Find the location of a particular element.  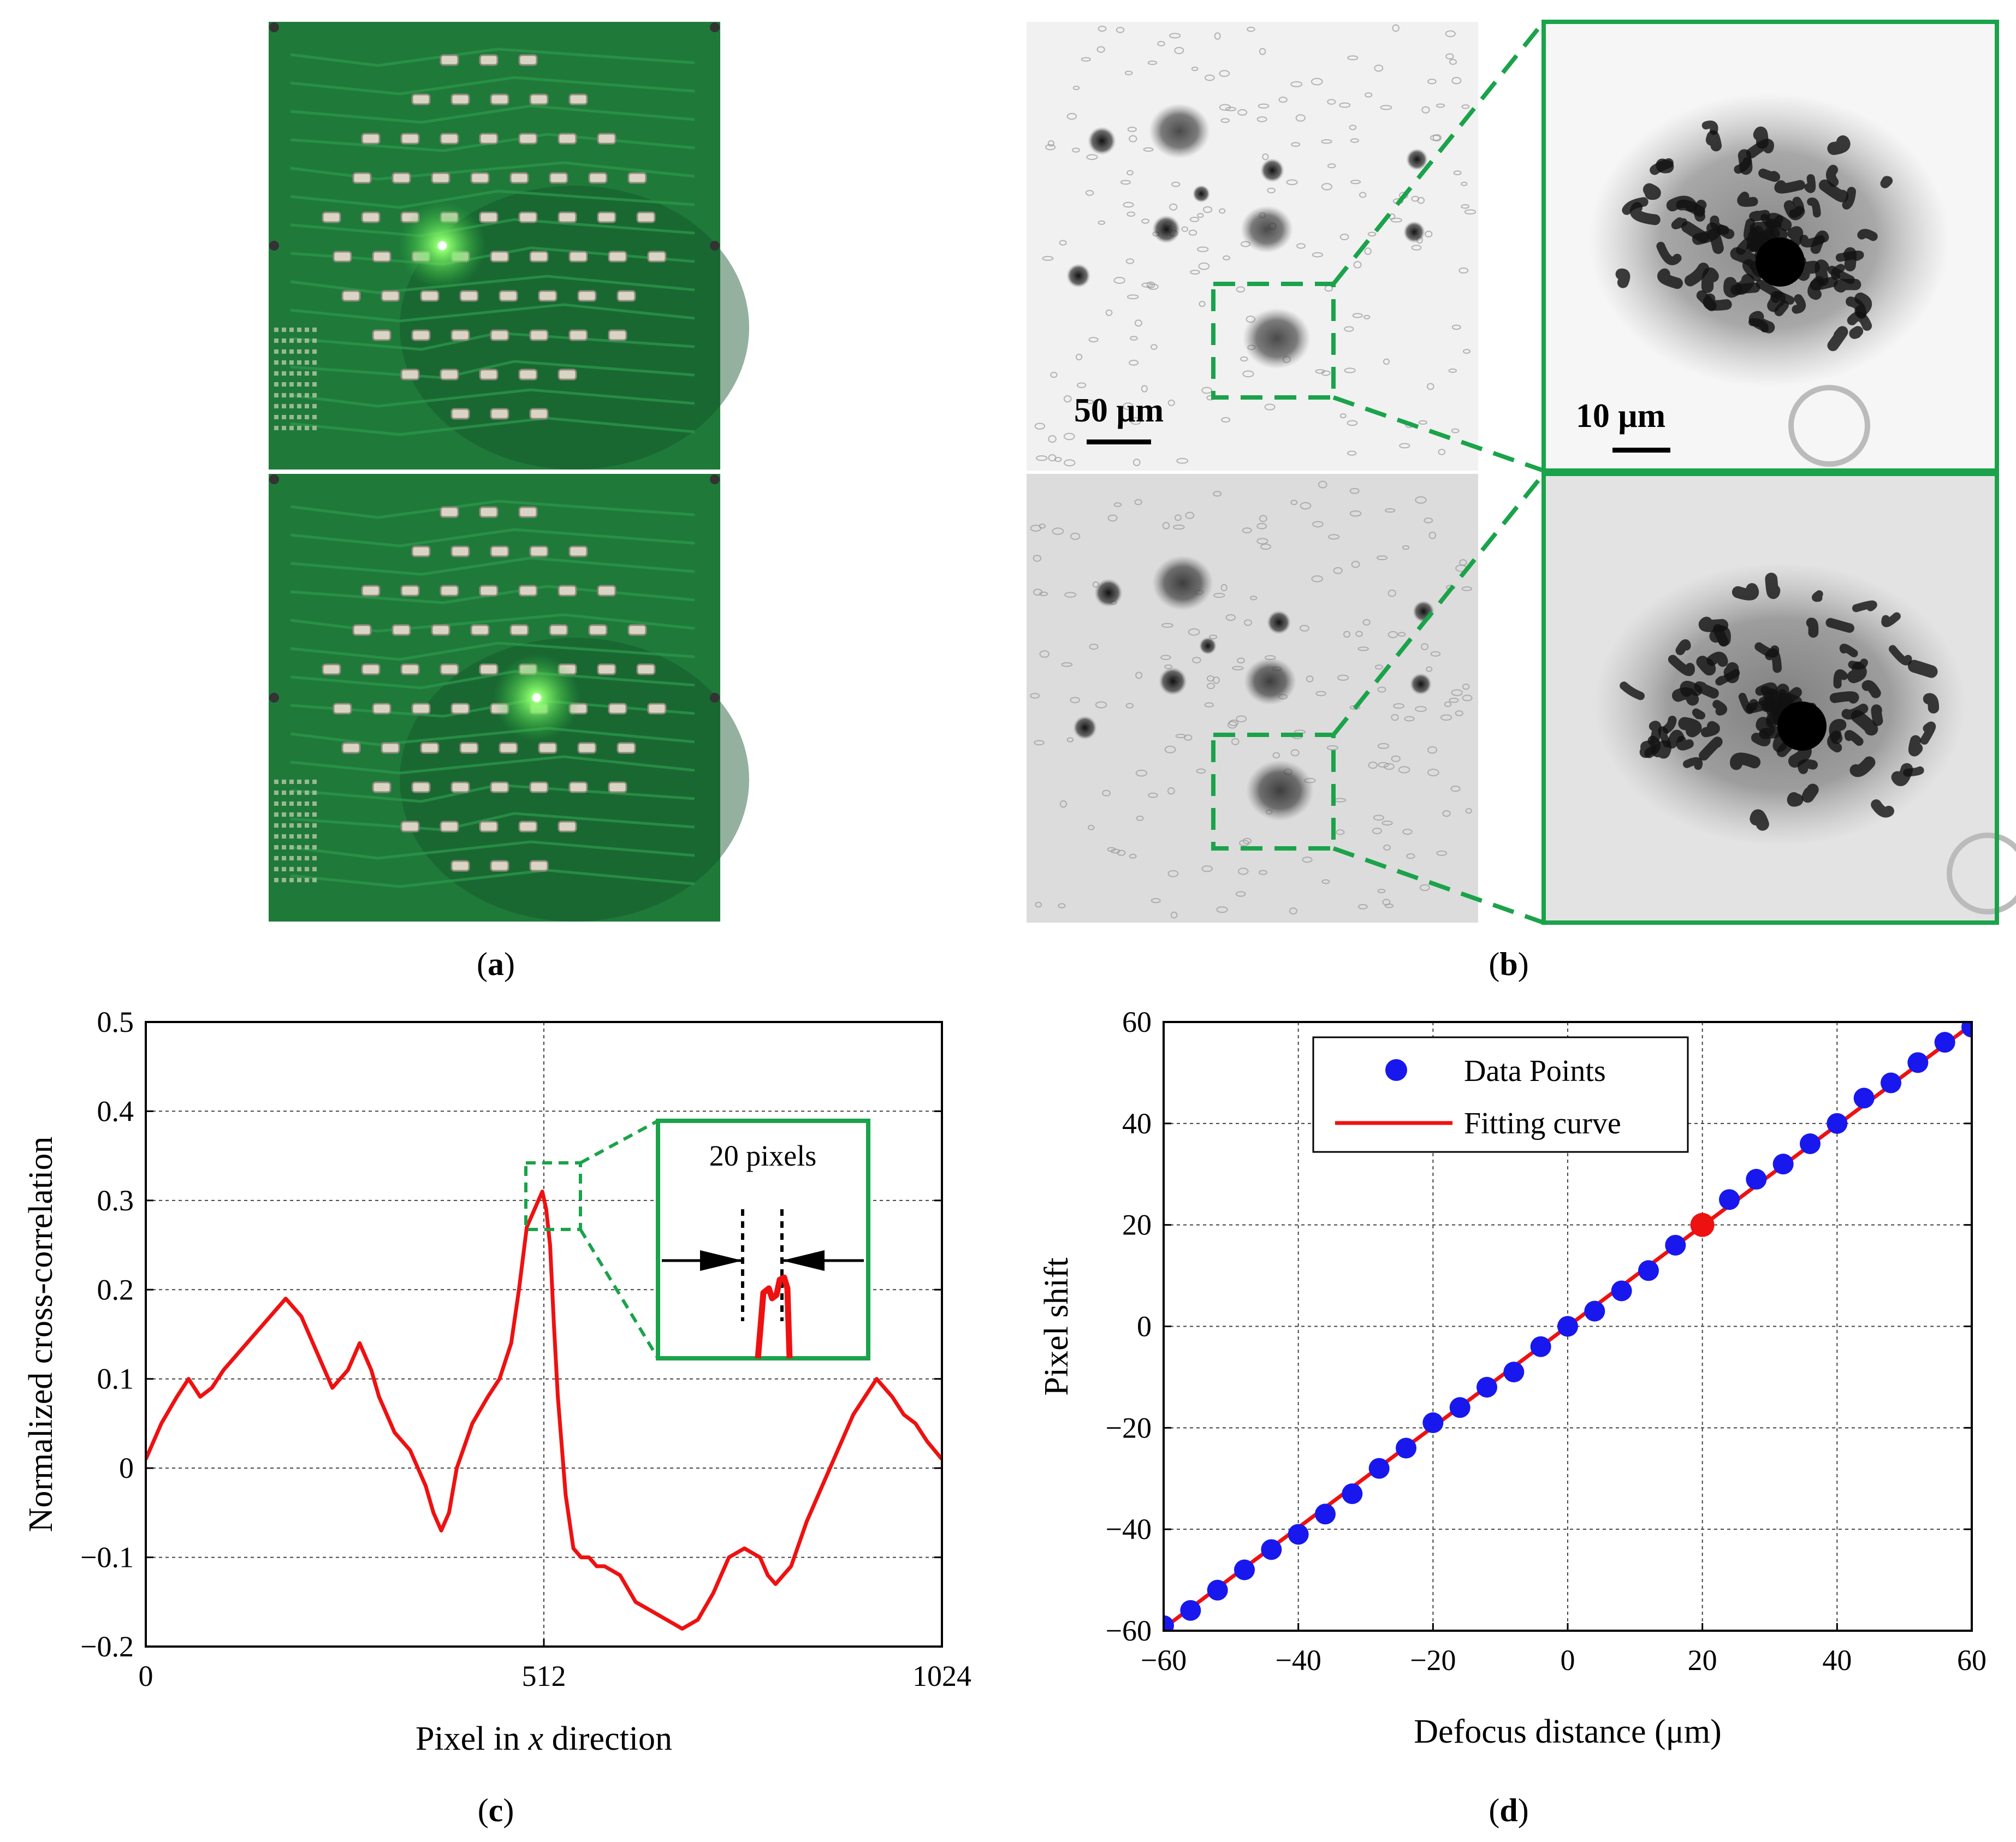

zoom-image-bottom is located at coordinates (1780, 698).